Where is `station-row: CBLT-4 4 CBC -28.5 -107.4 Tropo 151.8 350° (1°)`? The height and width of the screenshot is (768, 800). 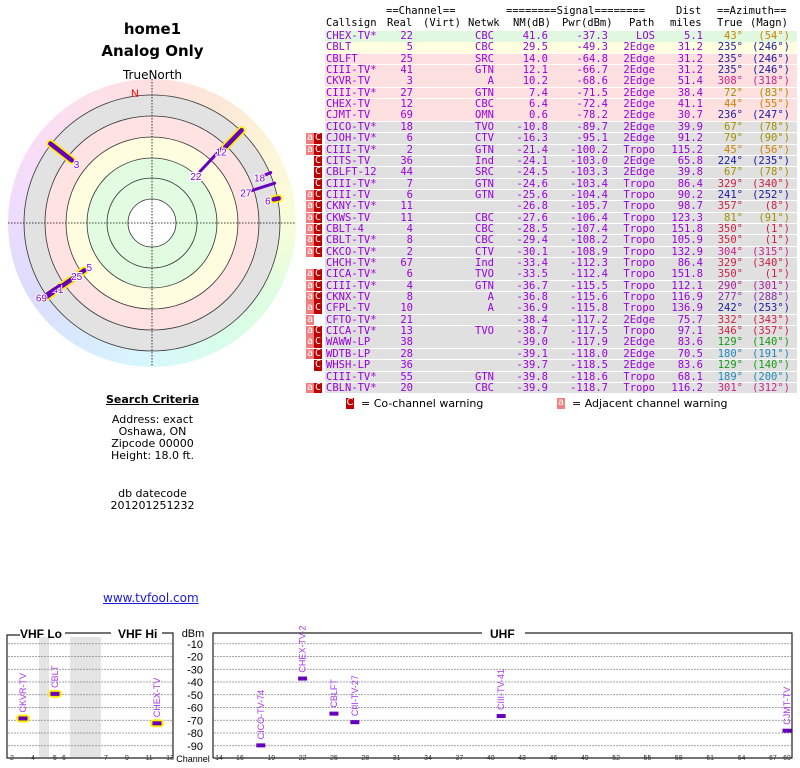
station-row: CBLT-4 4 CBC -28.5 -107.4 Tropo 151.8 350° (1°) is located at coordinates (561, 229).